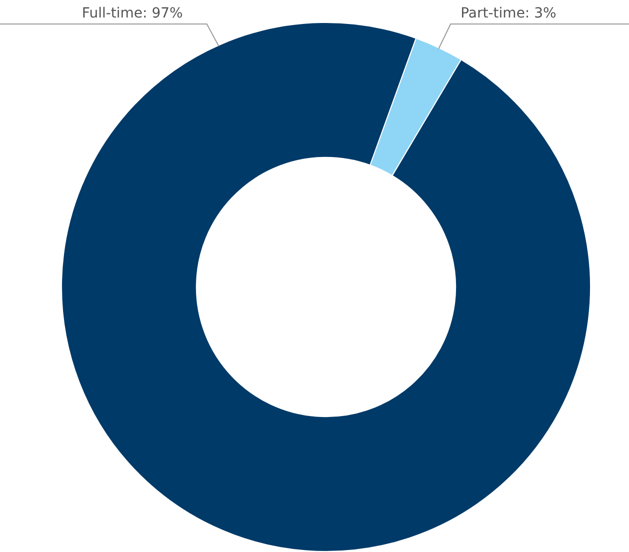  What do you see at coordinates (540, 14) in the screenshot?
I see `data-label: : 3%` at bounding box center [540, 14].